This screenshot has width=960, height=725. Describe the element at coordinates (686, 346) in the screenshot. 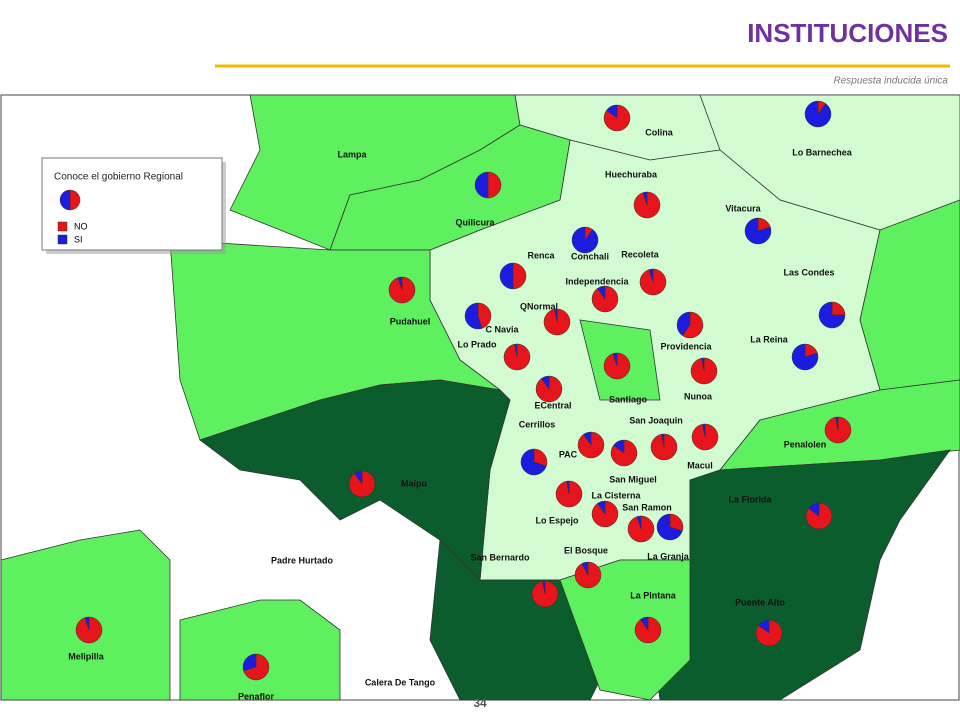

I see `comuna-label: Providencia` at that location.